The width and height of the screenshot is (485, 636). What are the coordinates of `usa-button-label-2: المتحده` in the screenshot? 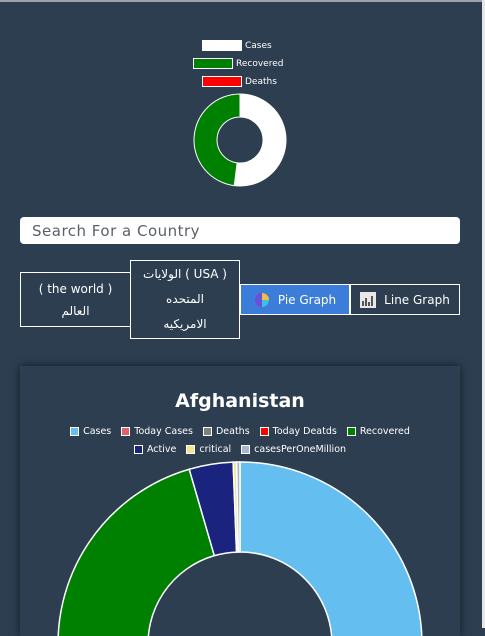 It's located at (185, 299).